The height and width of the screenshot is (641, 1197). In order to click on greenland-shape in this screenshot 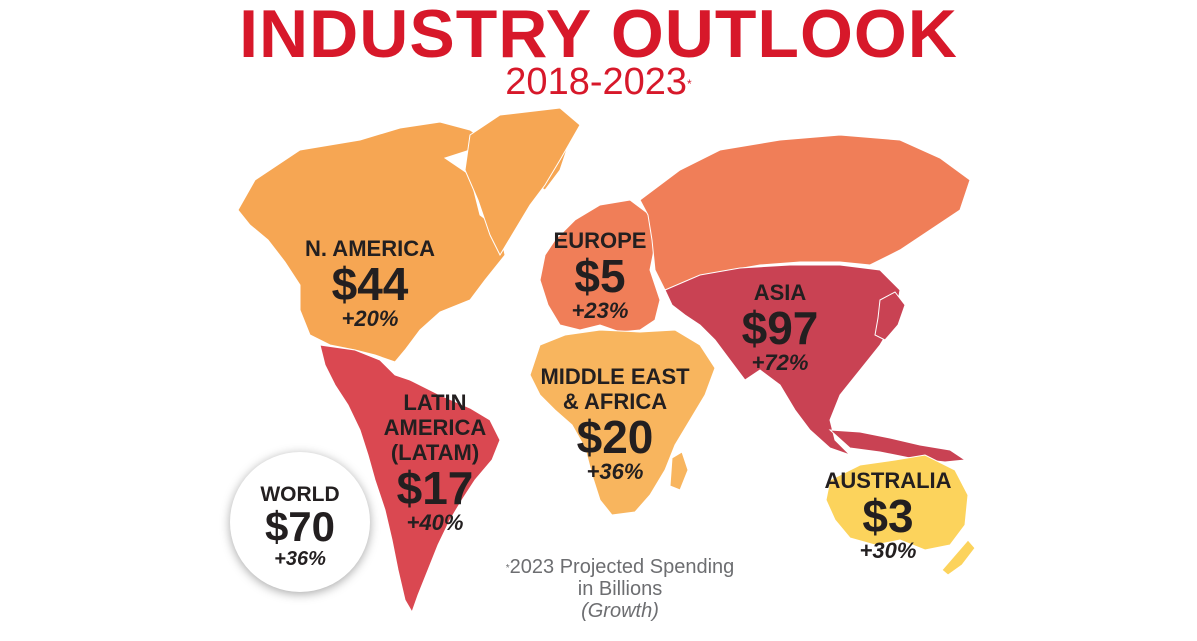, I will do `click(522, 182)`.